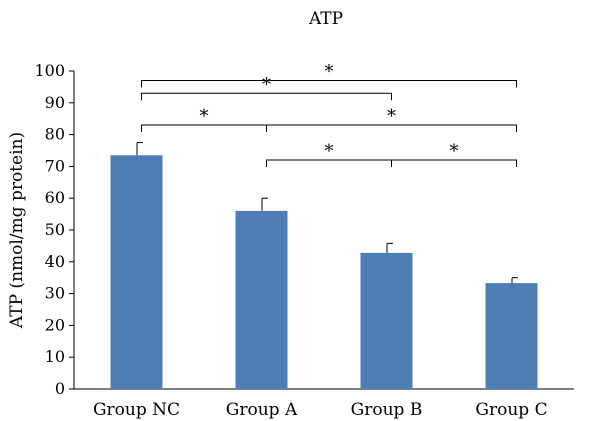 Image resolution: width=599 pixels, height=421 pixels. I want to click on y-tick-label: 30, so click(55, 293).